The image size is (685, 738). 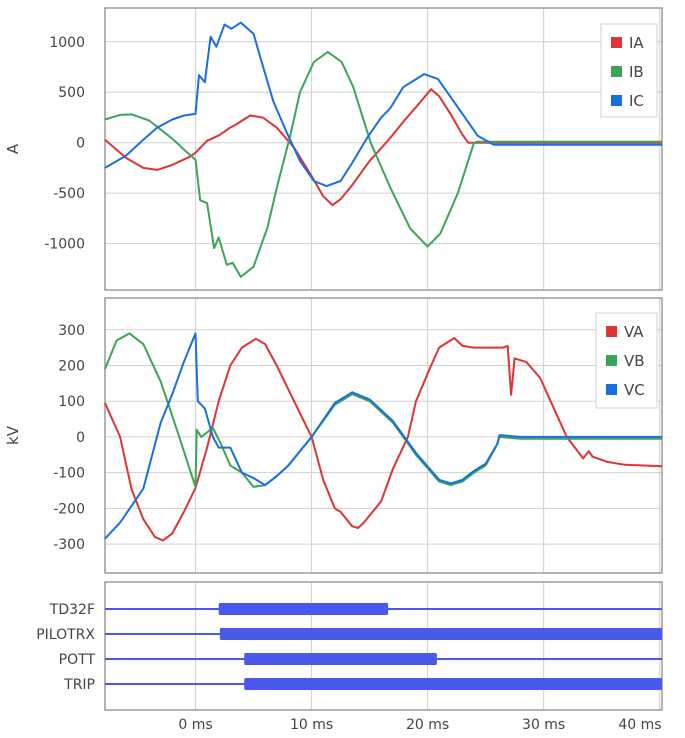 What do you see at coordinates (79, 685) in the screenshot?
I see `channel-label-TRIP: TRIP` at bounding box center [79, 685].